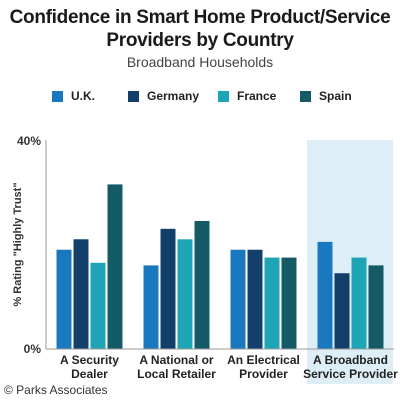 This screenshot has height=400, width=400. I want to click on legend-item-uk: U.K., so click(73, 96).